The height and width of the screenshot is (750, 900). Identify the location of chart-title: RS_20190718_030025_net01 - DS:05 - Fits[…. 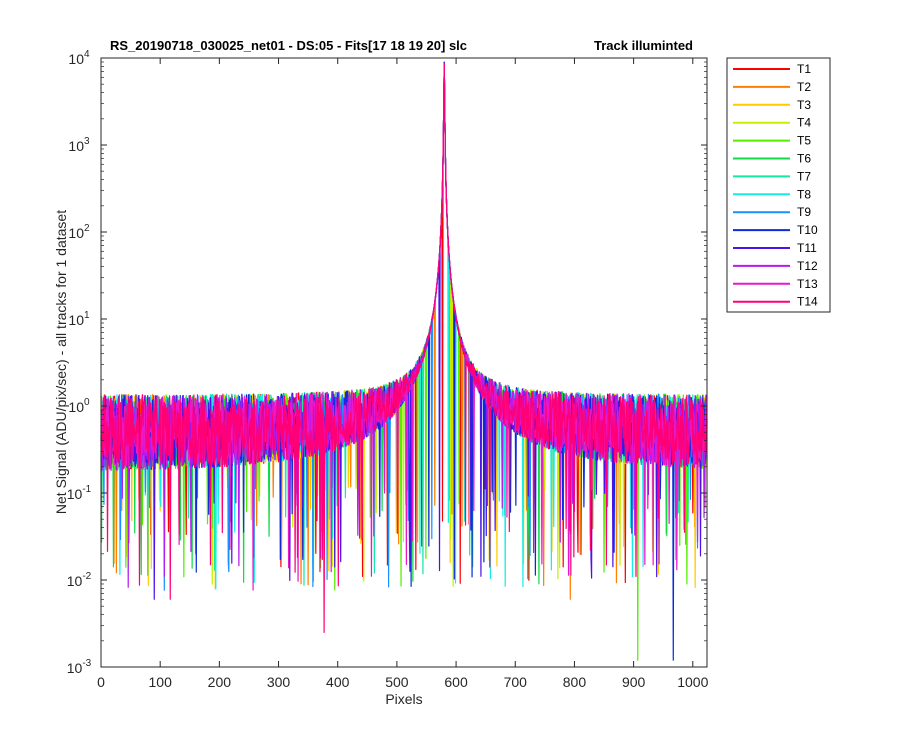
(288, 45).